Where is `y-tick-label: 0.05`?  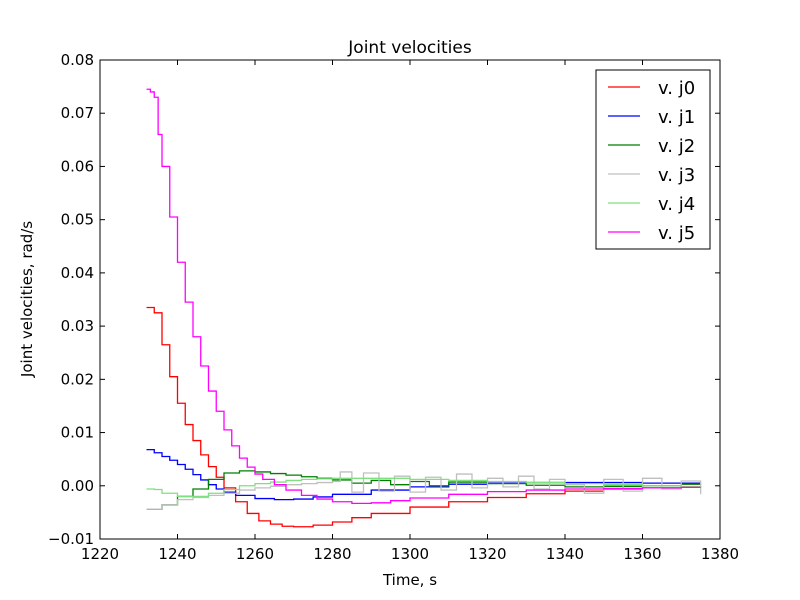
y-tick-label: 0.05 is located at coordinates (77, 220).